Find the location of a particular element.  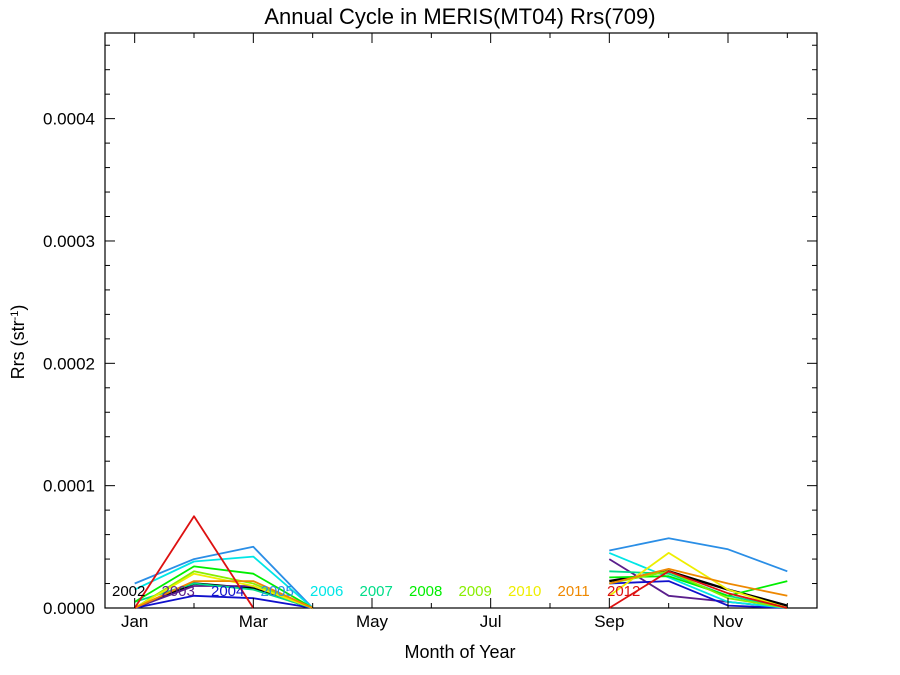

x-tick-label: Sep is located at coordinates (609, 621).